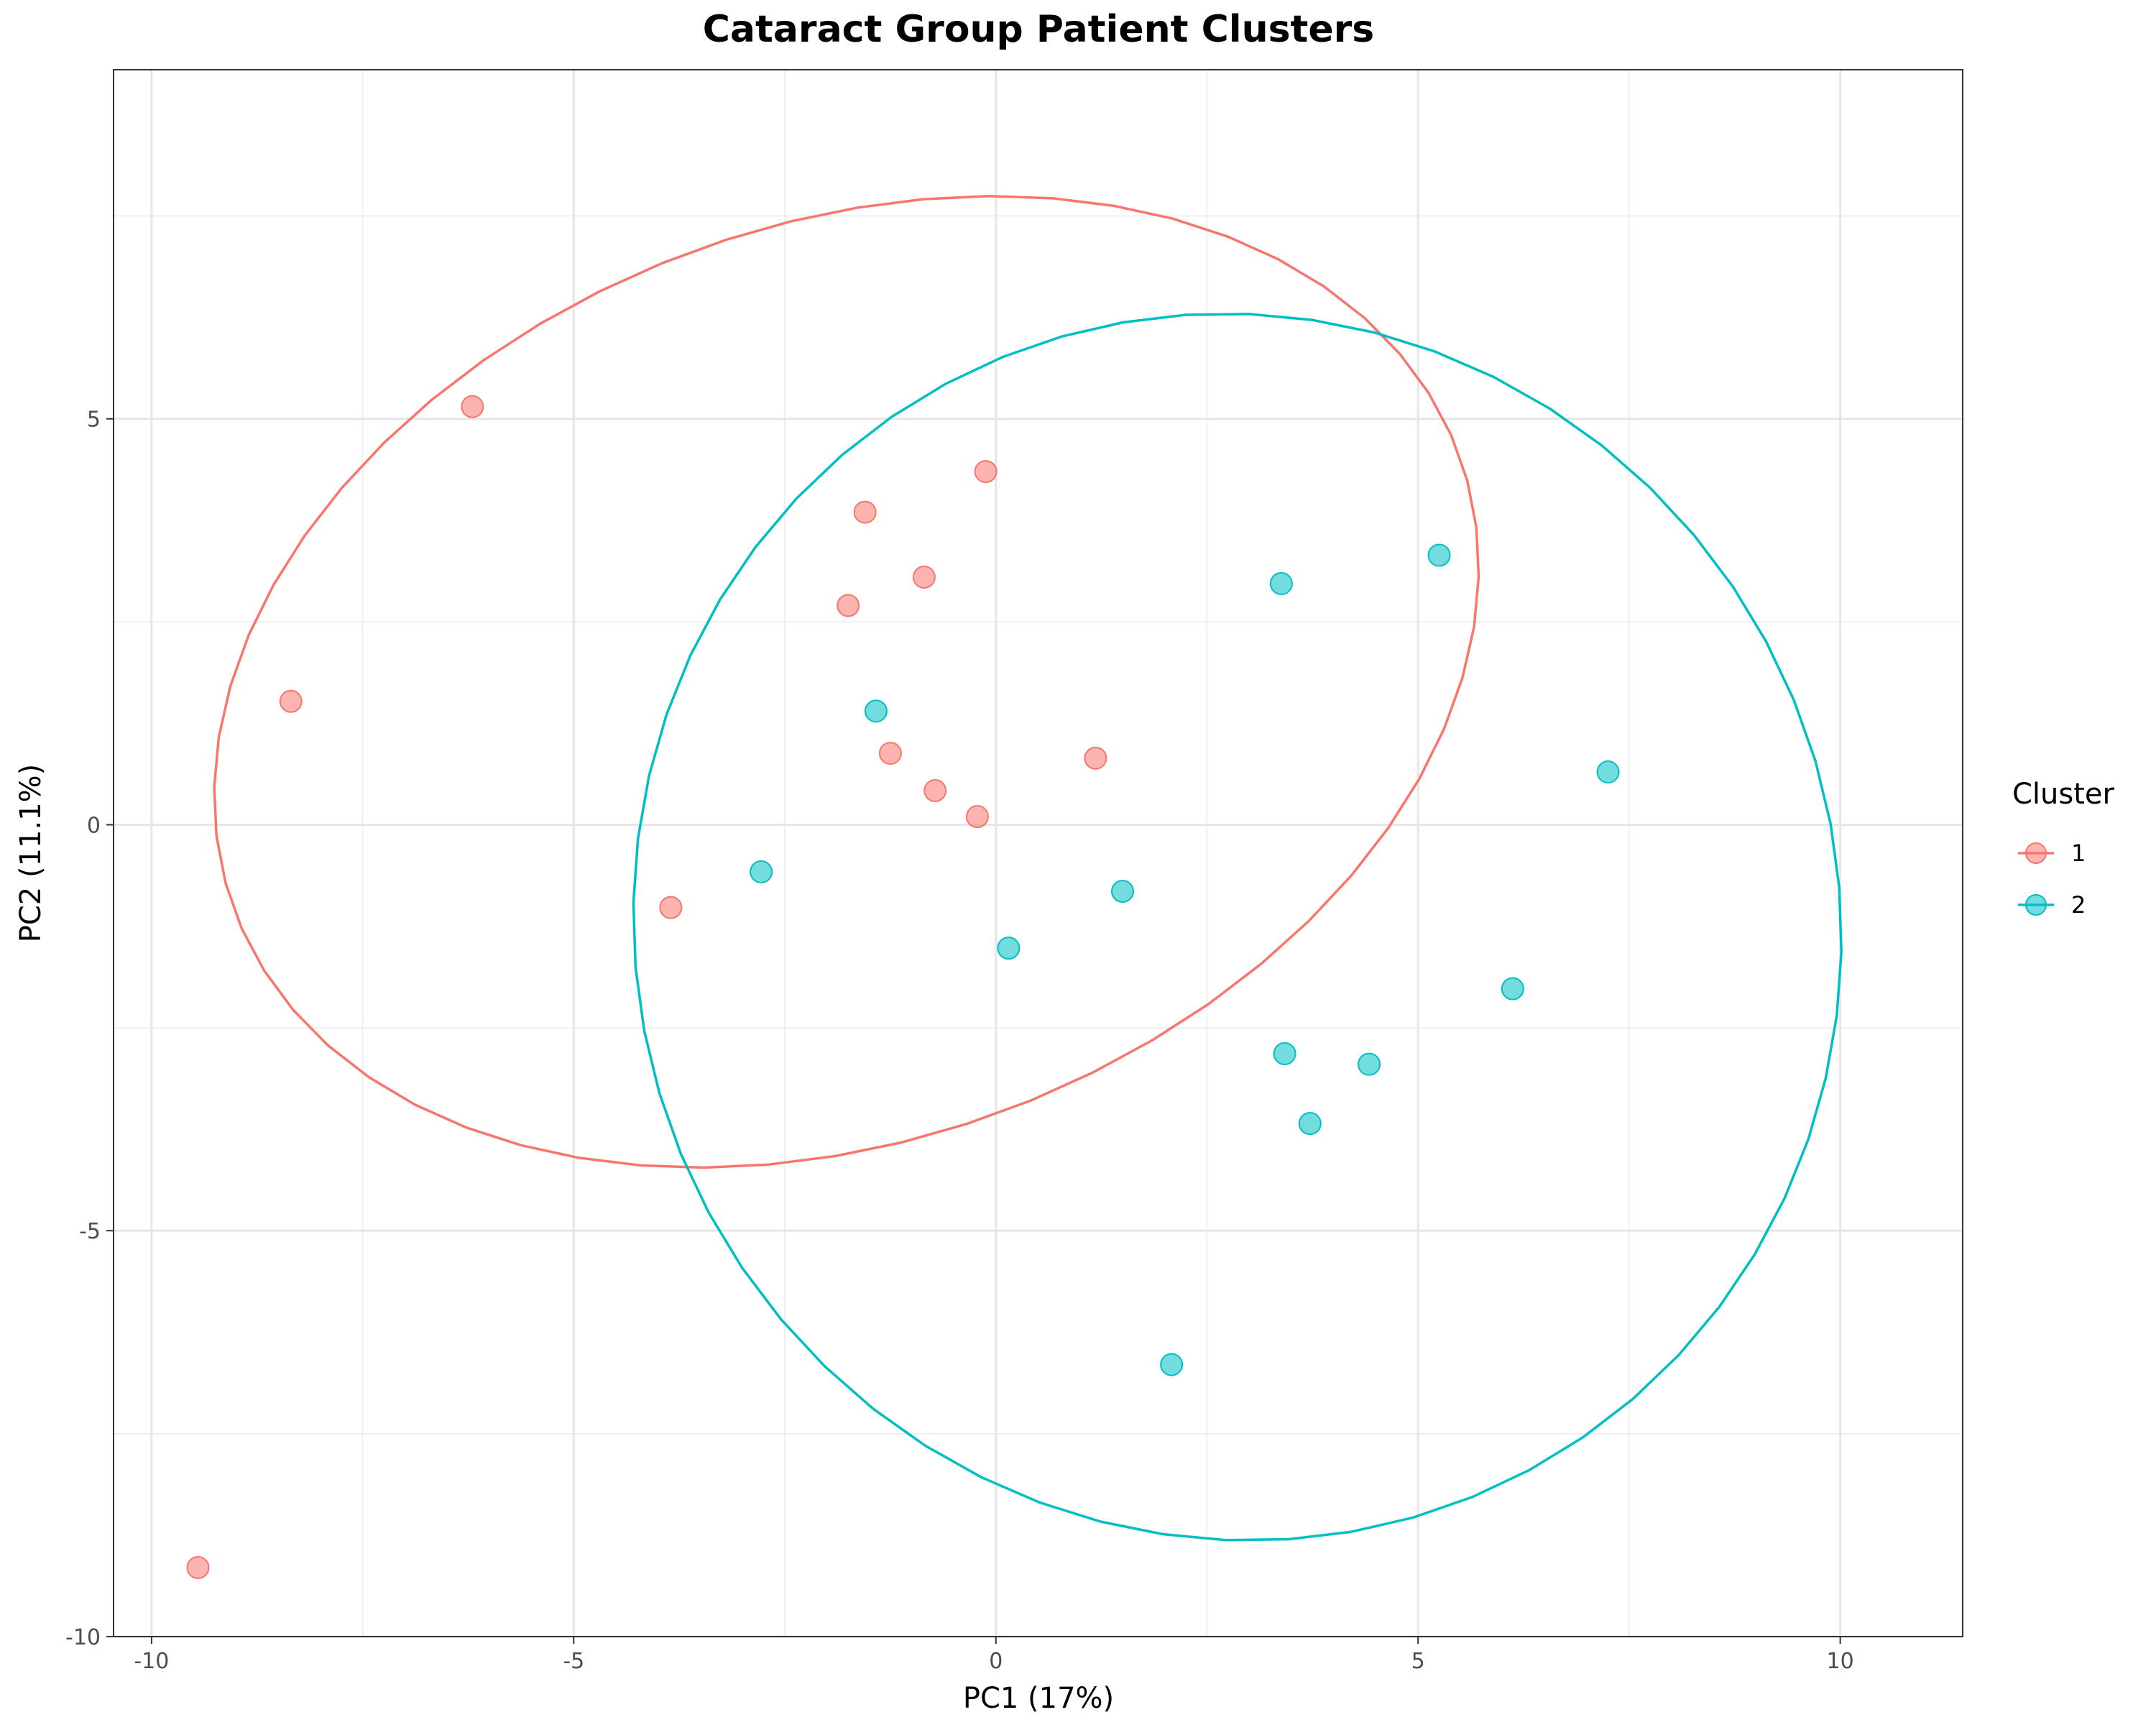 This screenshot has height=1725, width=2156. Describe the element at coordinates (90, 1231) in the screenshot. I see `y-tick-label: -5` at that location.